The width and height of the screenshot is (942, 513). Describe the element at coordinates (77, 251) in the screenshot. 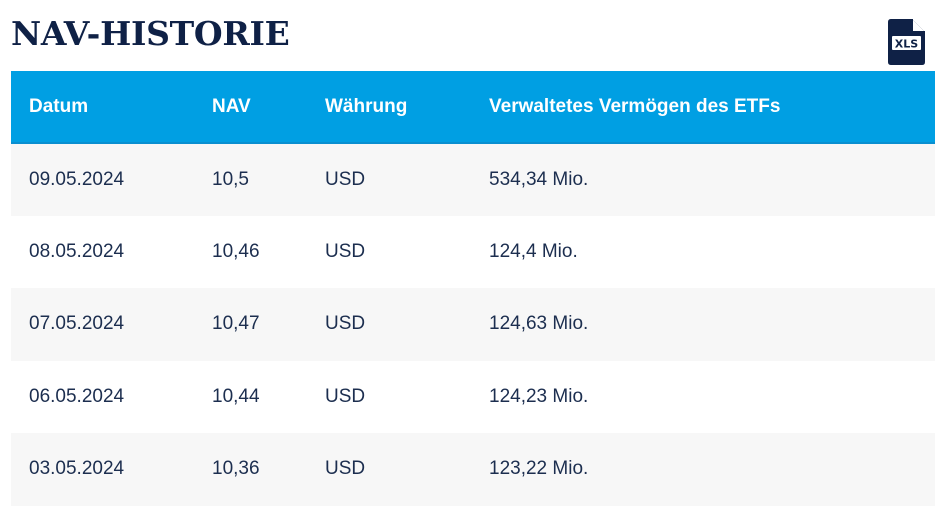

I see `cell-date: 08.05.2024` at that location.